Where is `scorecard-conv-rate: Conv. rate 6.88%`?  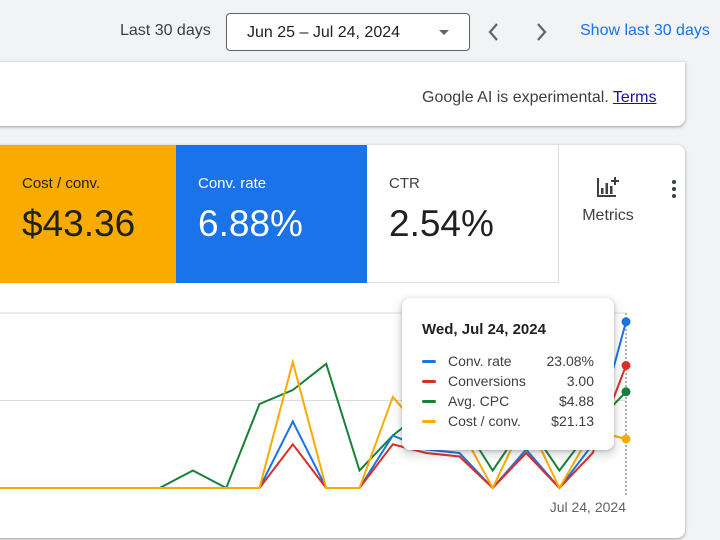 scorecard-conv-rate: Conv. rate 6.88% is located at coordinates (271, 214).